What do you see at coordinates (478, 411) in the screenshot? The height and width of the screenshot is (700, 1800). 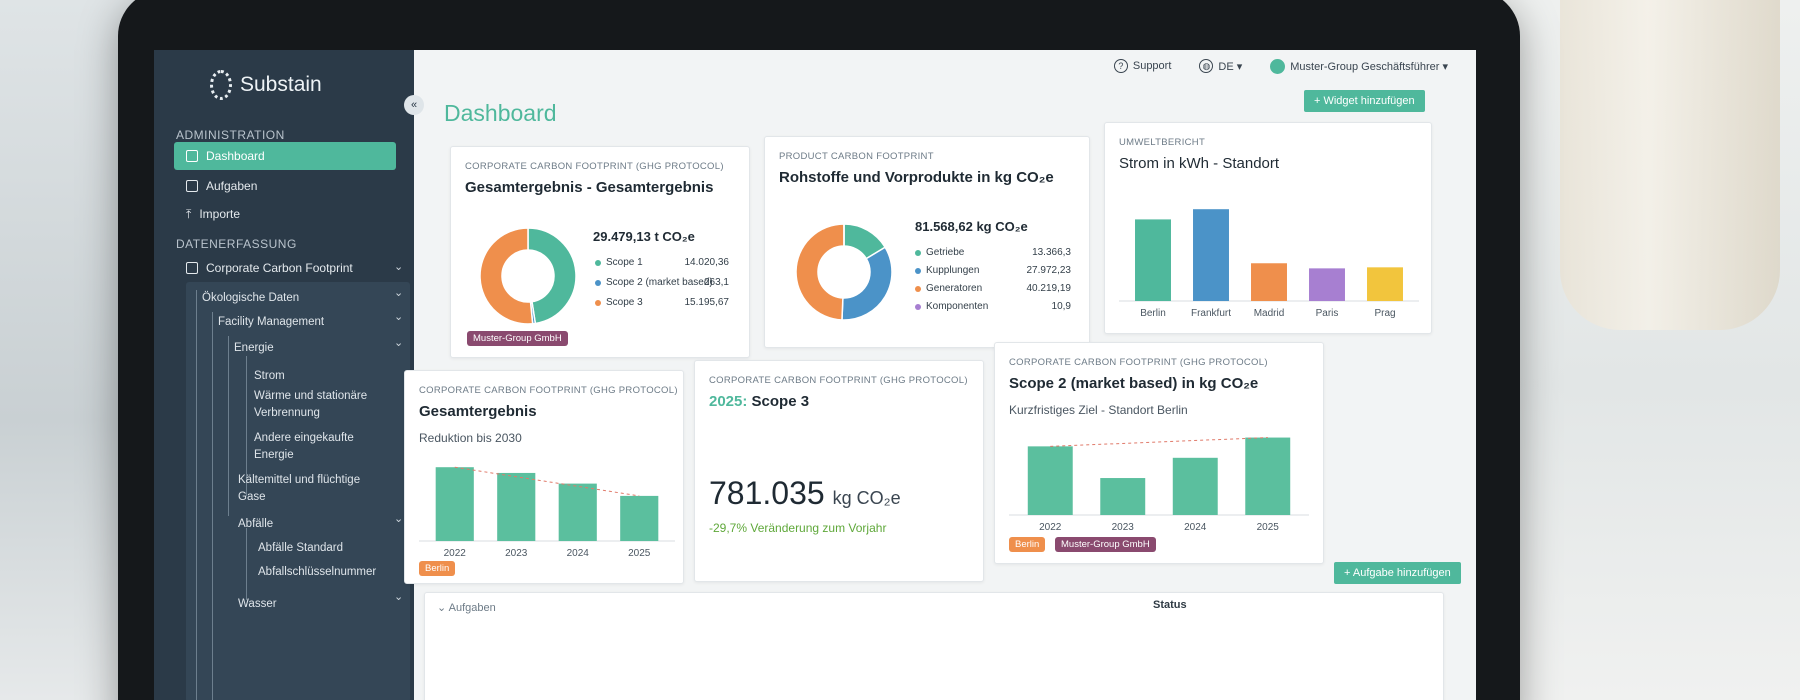 I see `card-title: Gesamtergebnis` at bounding box center [478, 411].